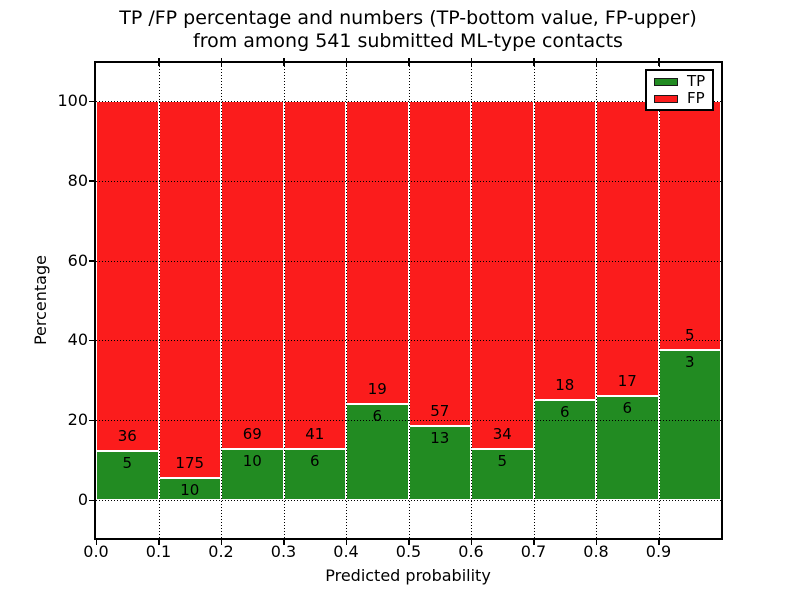 This screenshot has height=600, width=800. Describe the element at coordinates (72, 100) in the screenshot. I see `y-tick-label: 100` at that location.